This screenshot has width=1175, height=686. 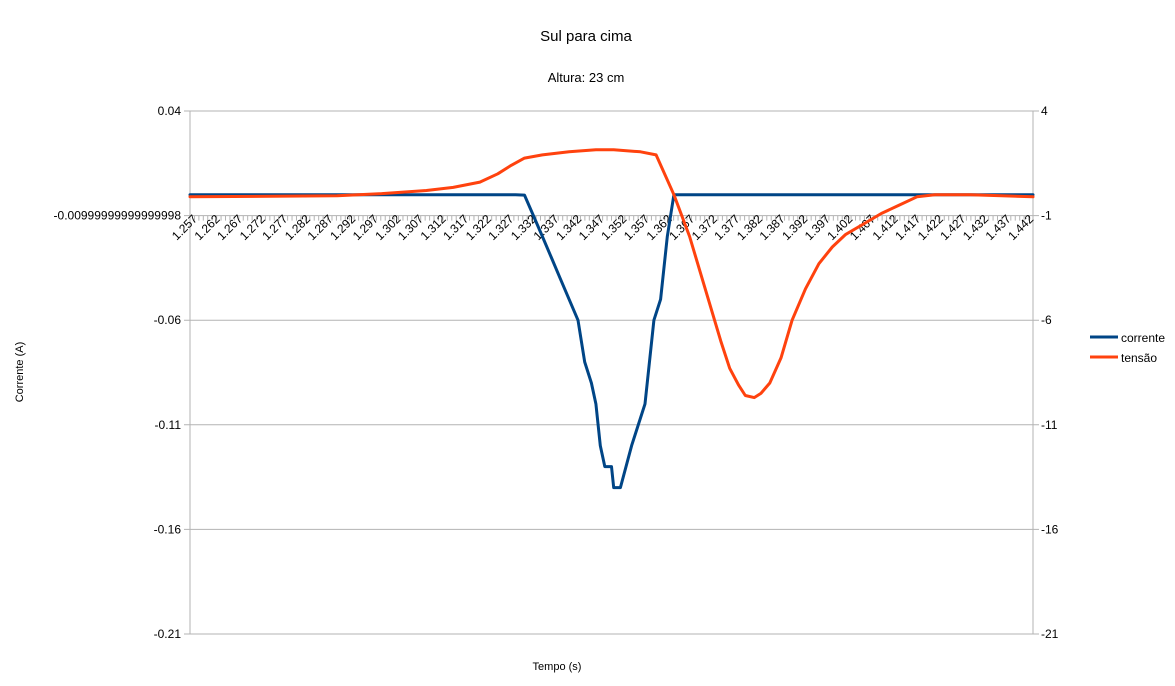 What do you see at coordinates (586, 77) in the screenshot?
I see `chart-subtitle: Altura: 23 cm` at bounding box center [586, 77].